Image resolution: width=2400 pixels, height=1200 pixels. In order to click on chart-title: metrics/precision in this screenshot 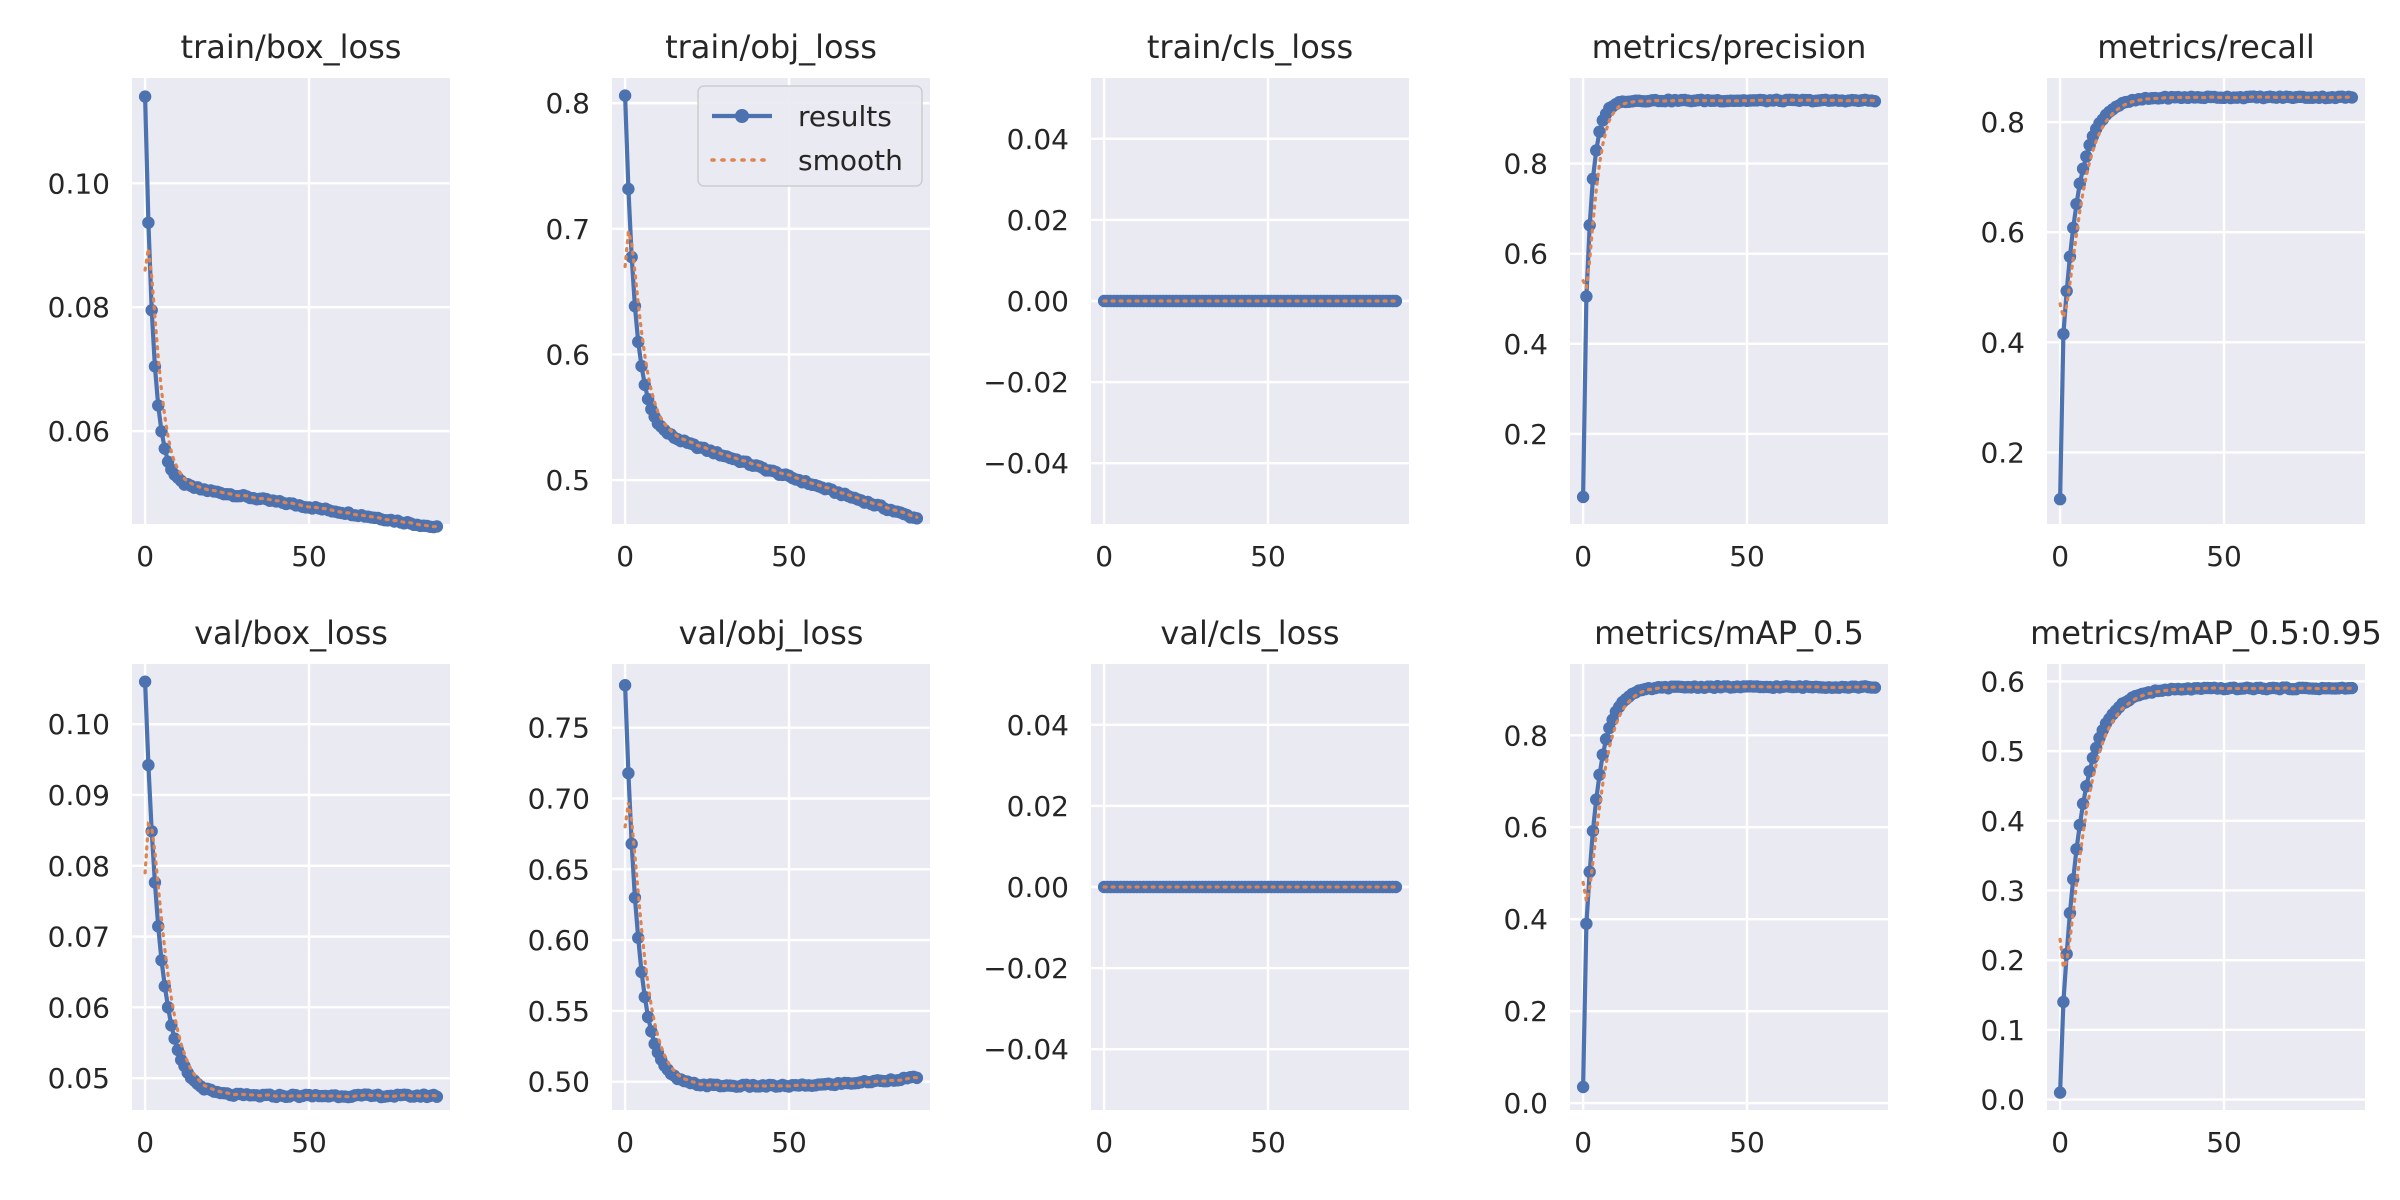, I will do `click(1729, 47)`.